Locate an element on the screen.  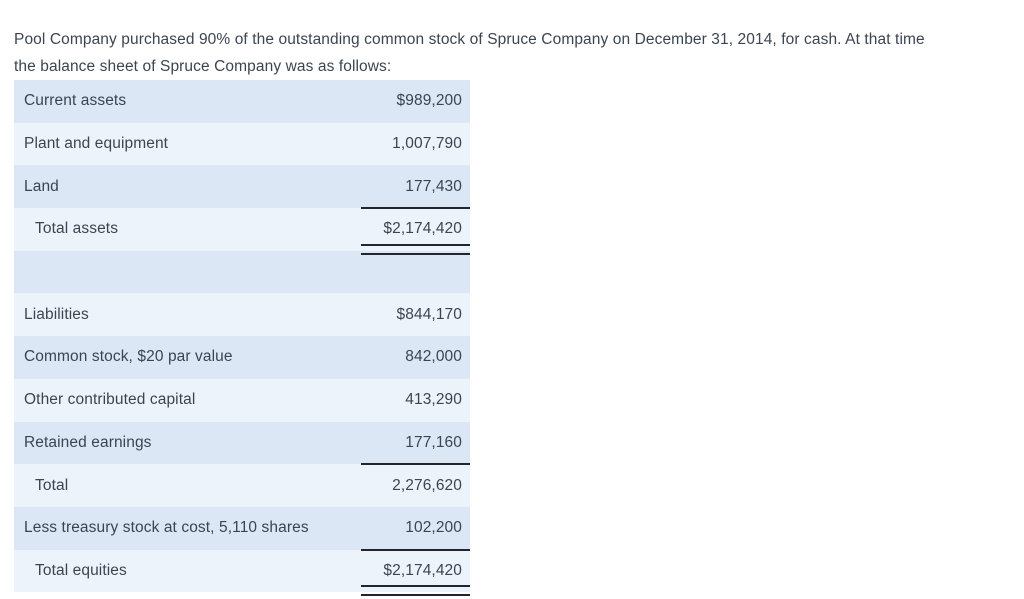
spacer-row is located at coordinates (242, 272).